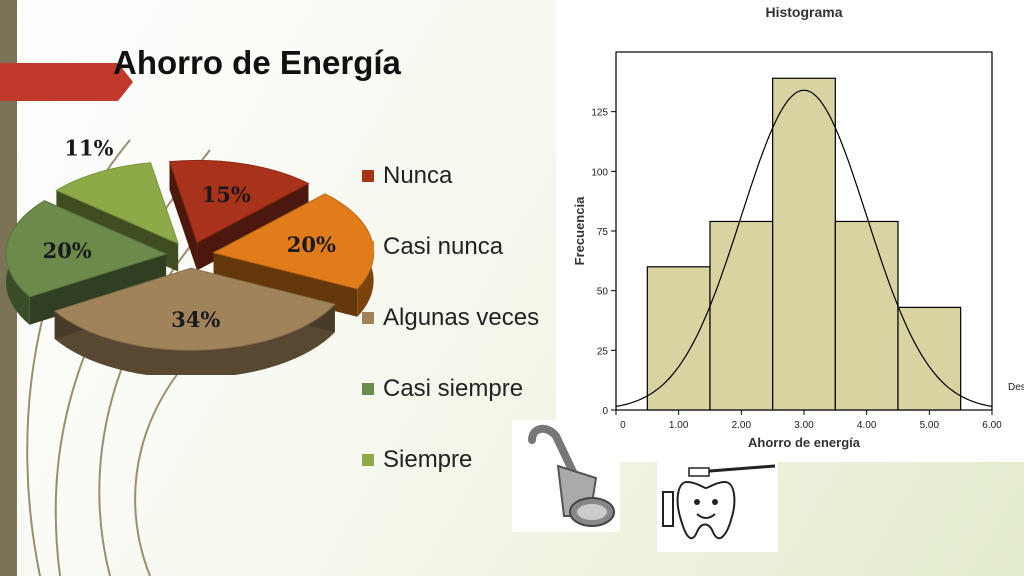  Describe the element at coordinates (603, 292) in the screenshot. I see `y-tick-label: 50` at that location.